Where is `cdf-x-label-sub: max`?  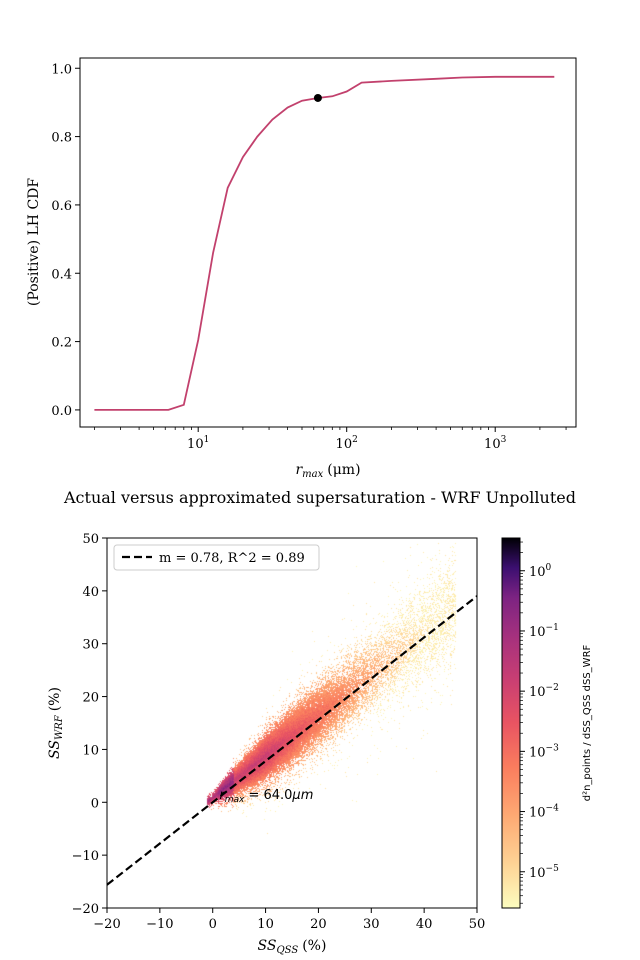 cdf-x-label-sub: max is located at coordinates (312, 474).